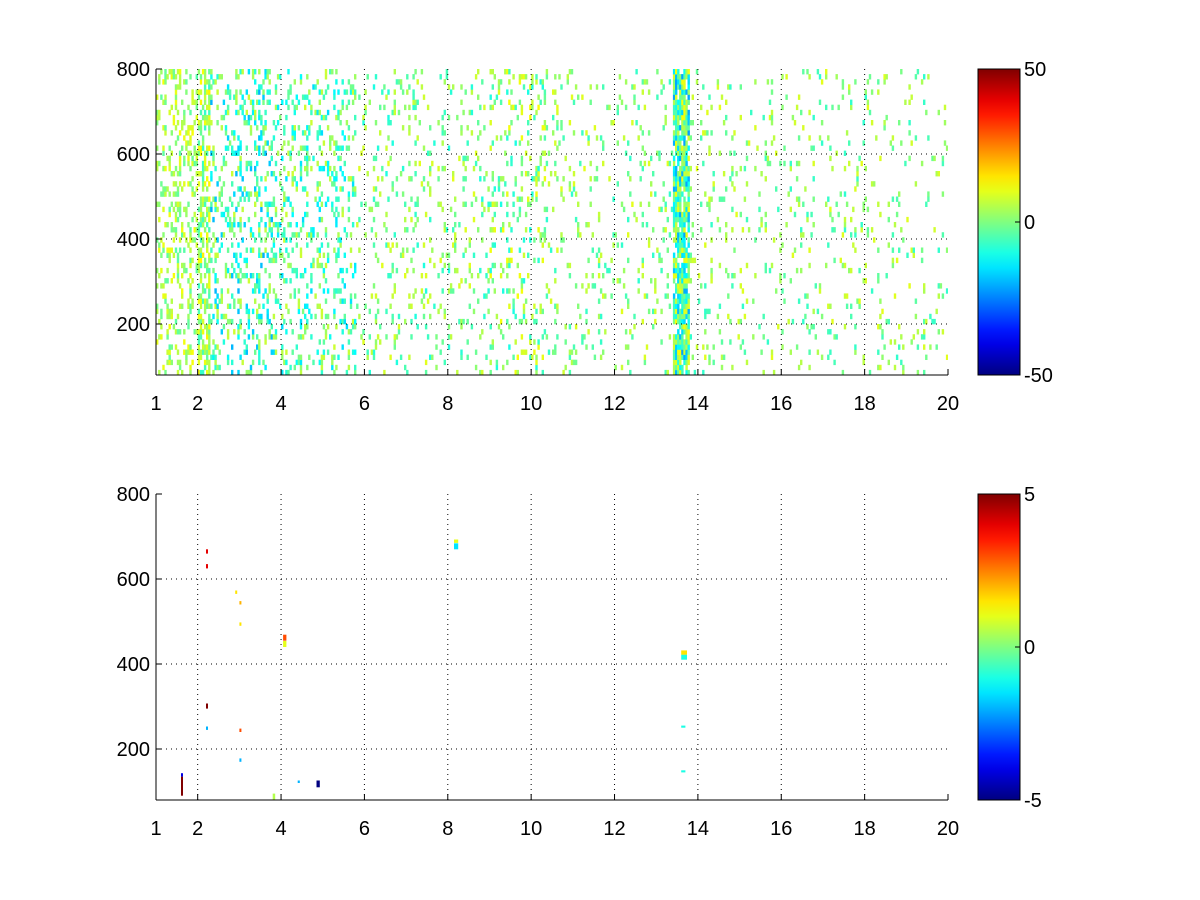 This screenshot has width=1200, height=900. I want to click on colorbar-gradient, so click(999, 222).